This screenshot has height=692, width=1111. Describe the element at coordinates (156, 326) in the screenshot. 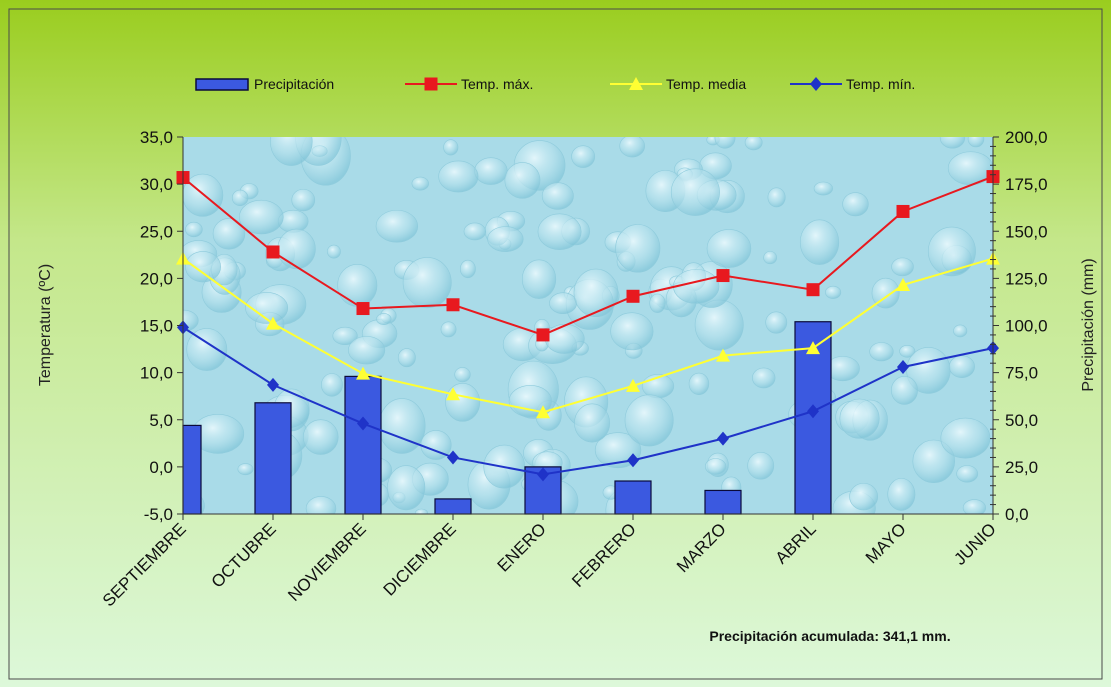

I see `left-tick-label: 15,0` at that location.